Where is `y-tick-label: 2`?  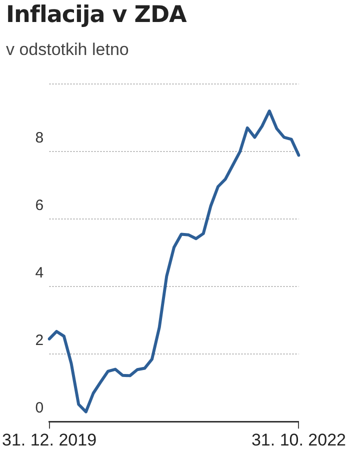
y-tick-label: 2 is located at coordinates (39, 341).